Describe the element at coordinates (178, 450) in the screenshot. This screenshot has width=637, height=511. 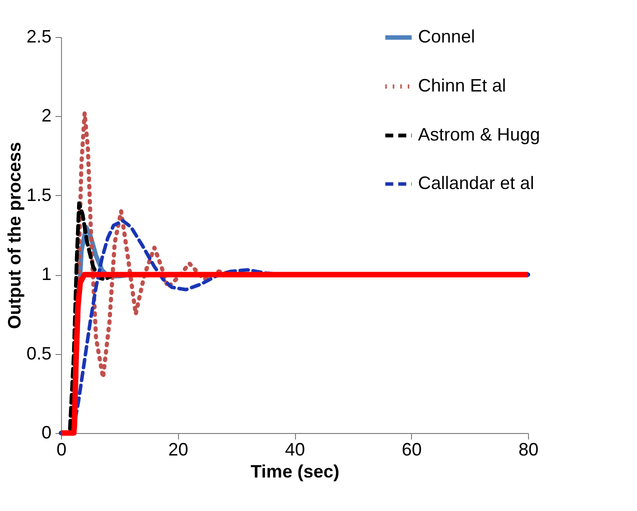
I see `x-tick-label: 20` at that location.